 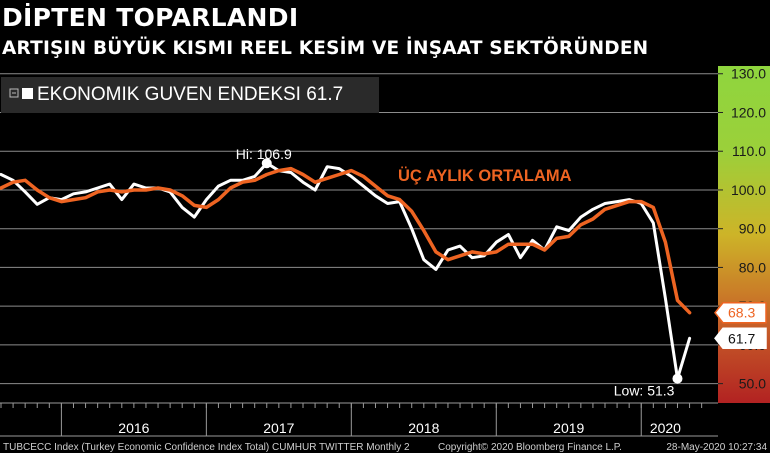 I want to click on end-value-label: 68.3, so click(x=741, y=313).